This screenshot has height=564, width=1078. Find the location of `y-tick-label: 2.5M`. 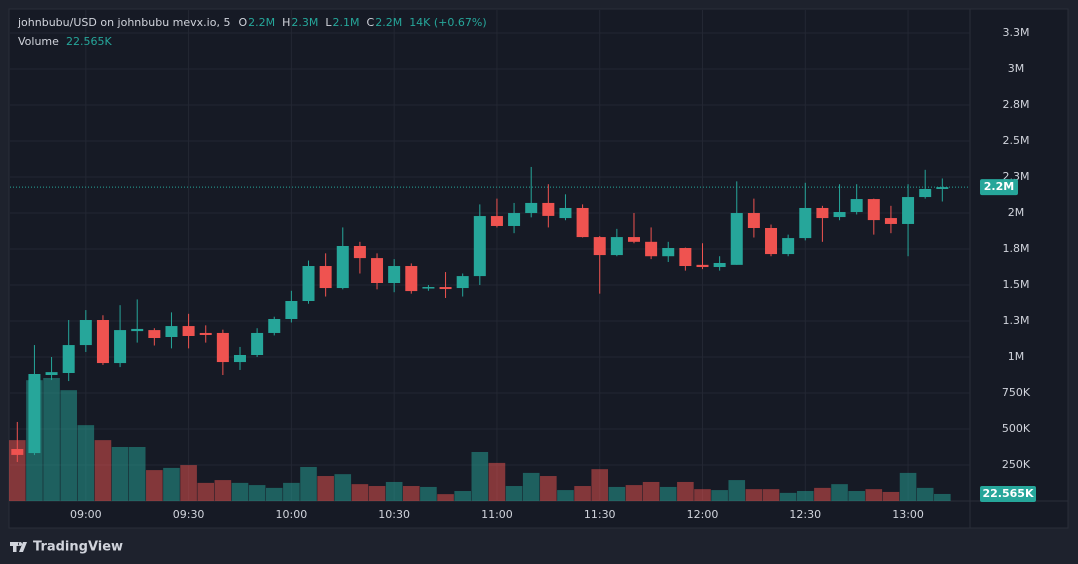

y-tick-label: 2.5M is located at coordinates (1016, 140).